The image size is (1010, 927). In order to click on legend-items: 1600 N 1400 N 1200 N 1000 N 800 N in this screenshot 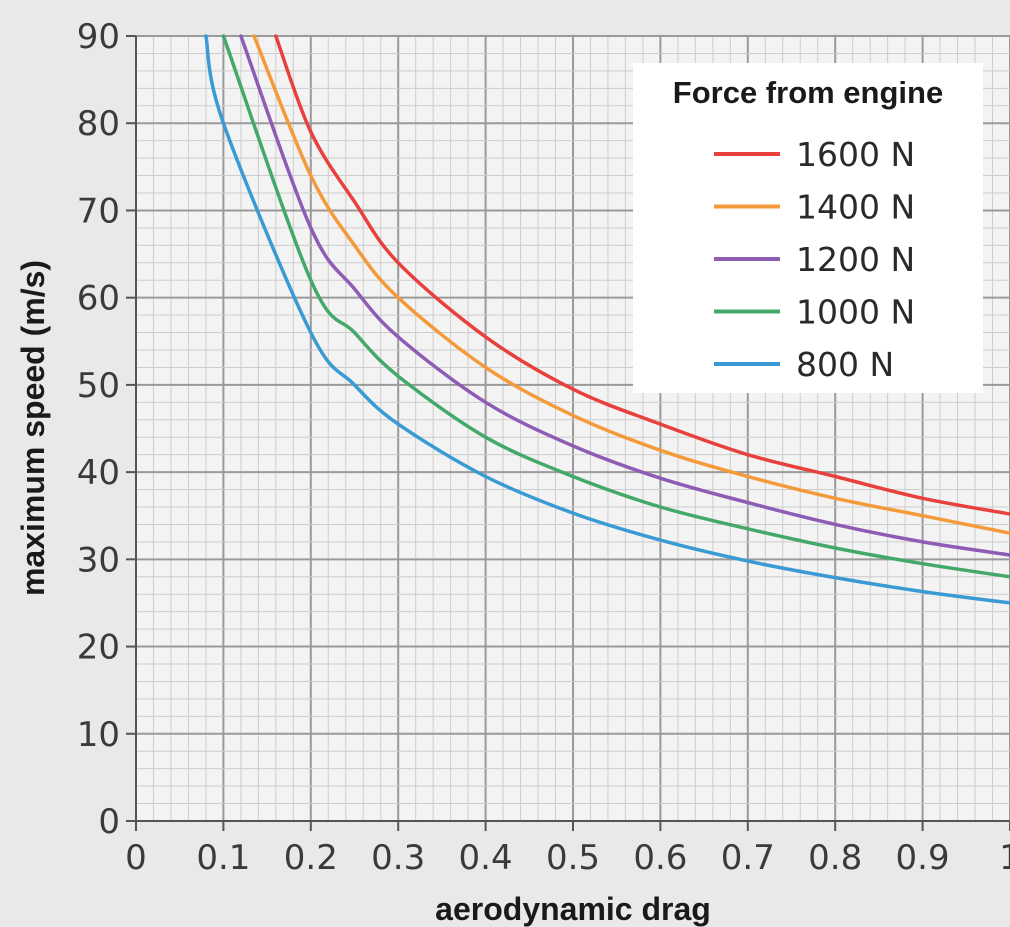, I will do `click(814, 259)`.